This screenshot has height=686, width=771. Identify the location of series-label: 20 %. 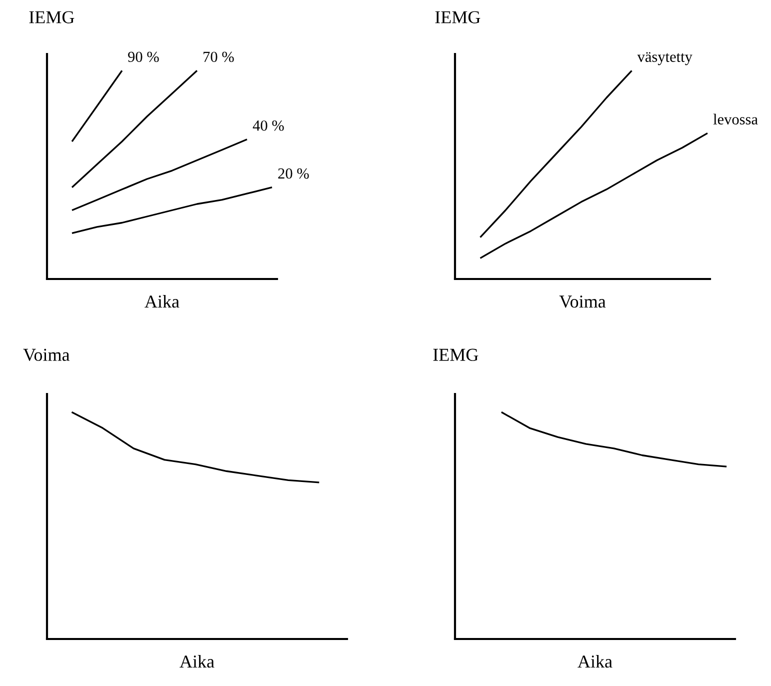
(293, 173).